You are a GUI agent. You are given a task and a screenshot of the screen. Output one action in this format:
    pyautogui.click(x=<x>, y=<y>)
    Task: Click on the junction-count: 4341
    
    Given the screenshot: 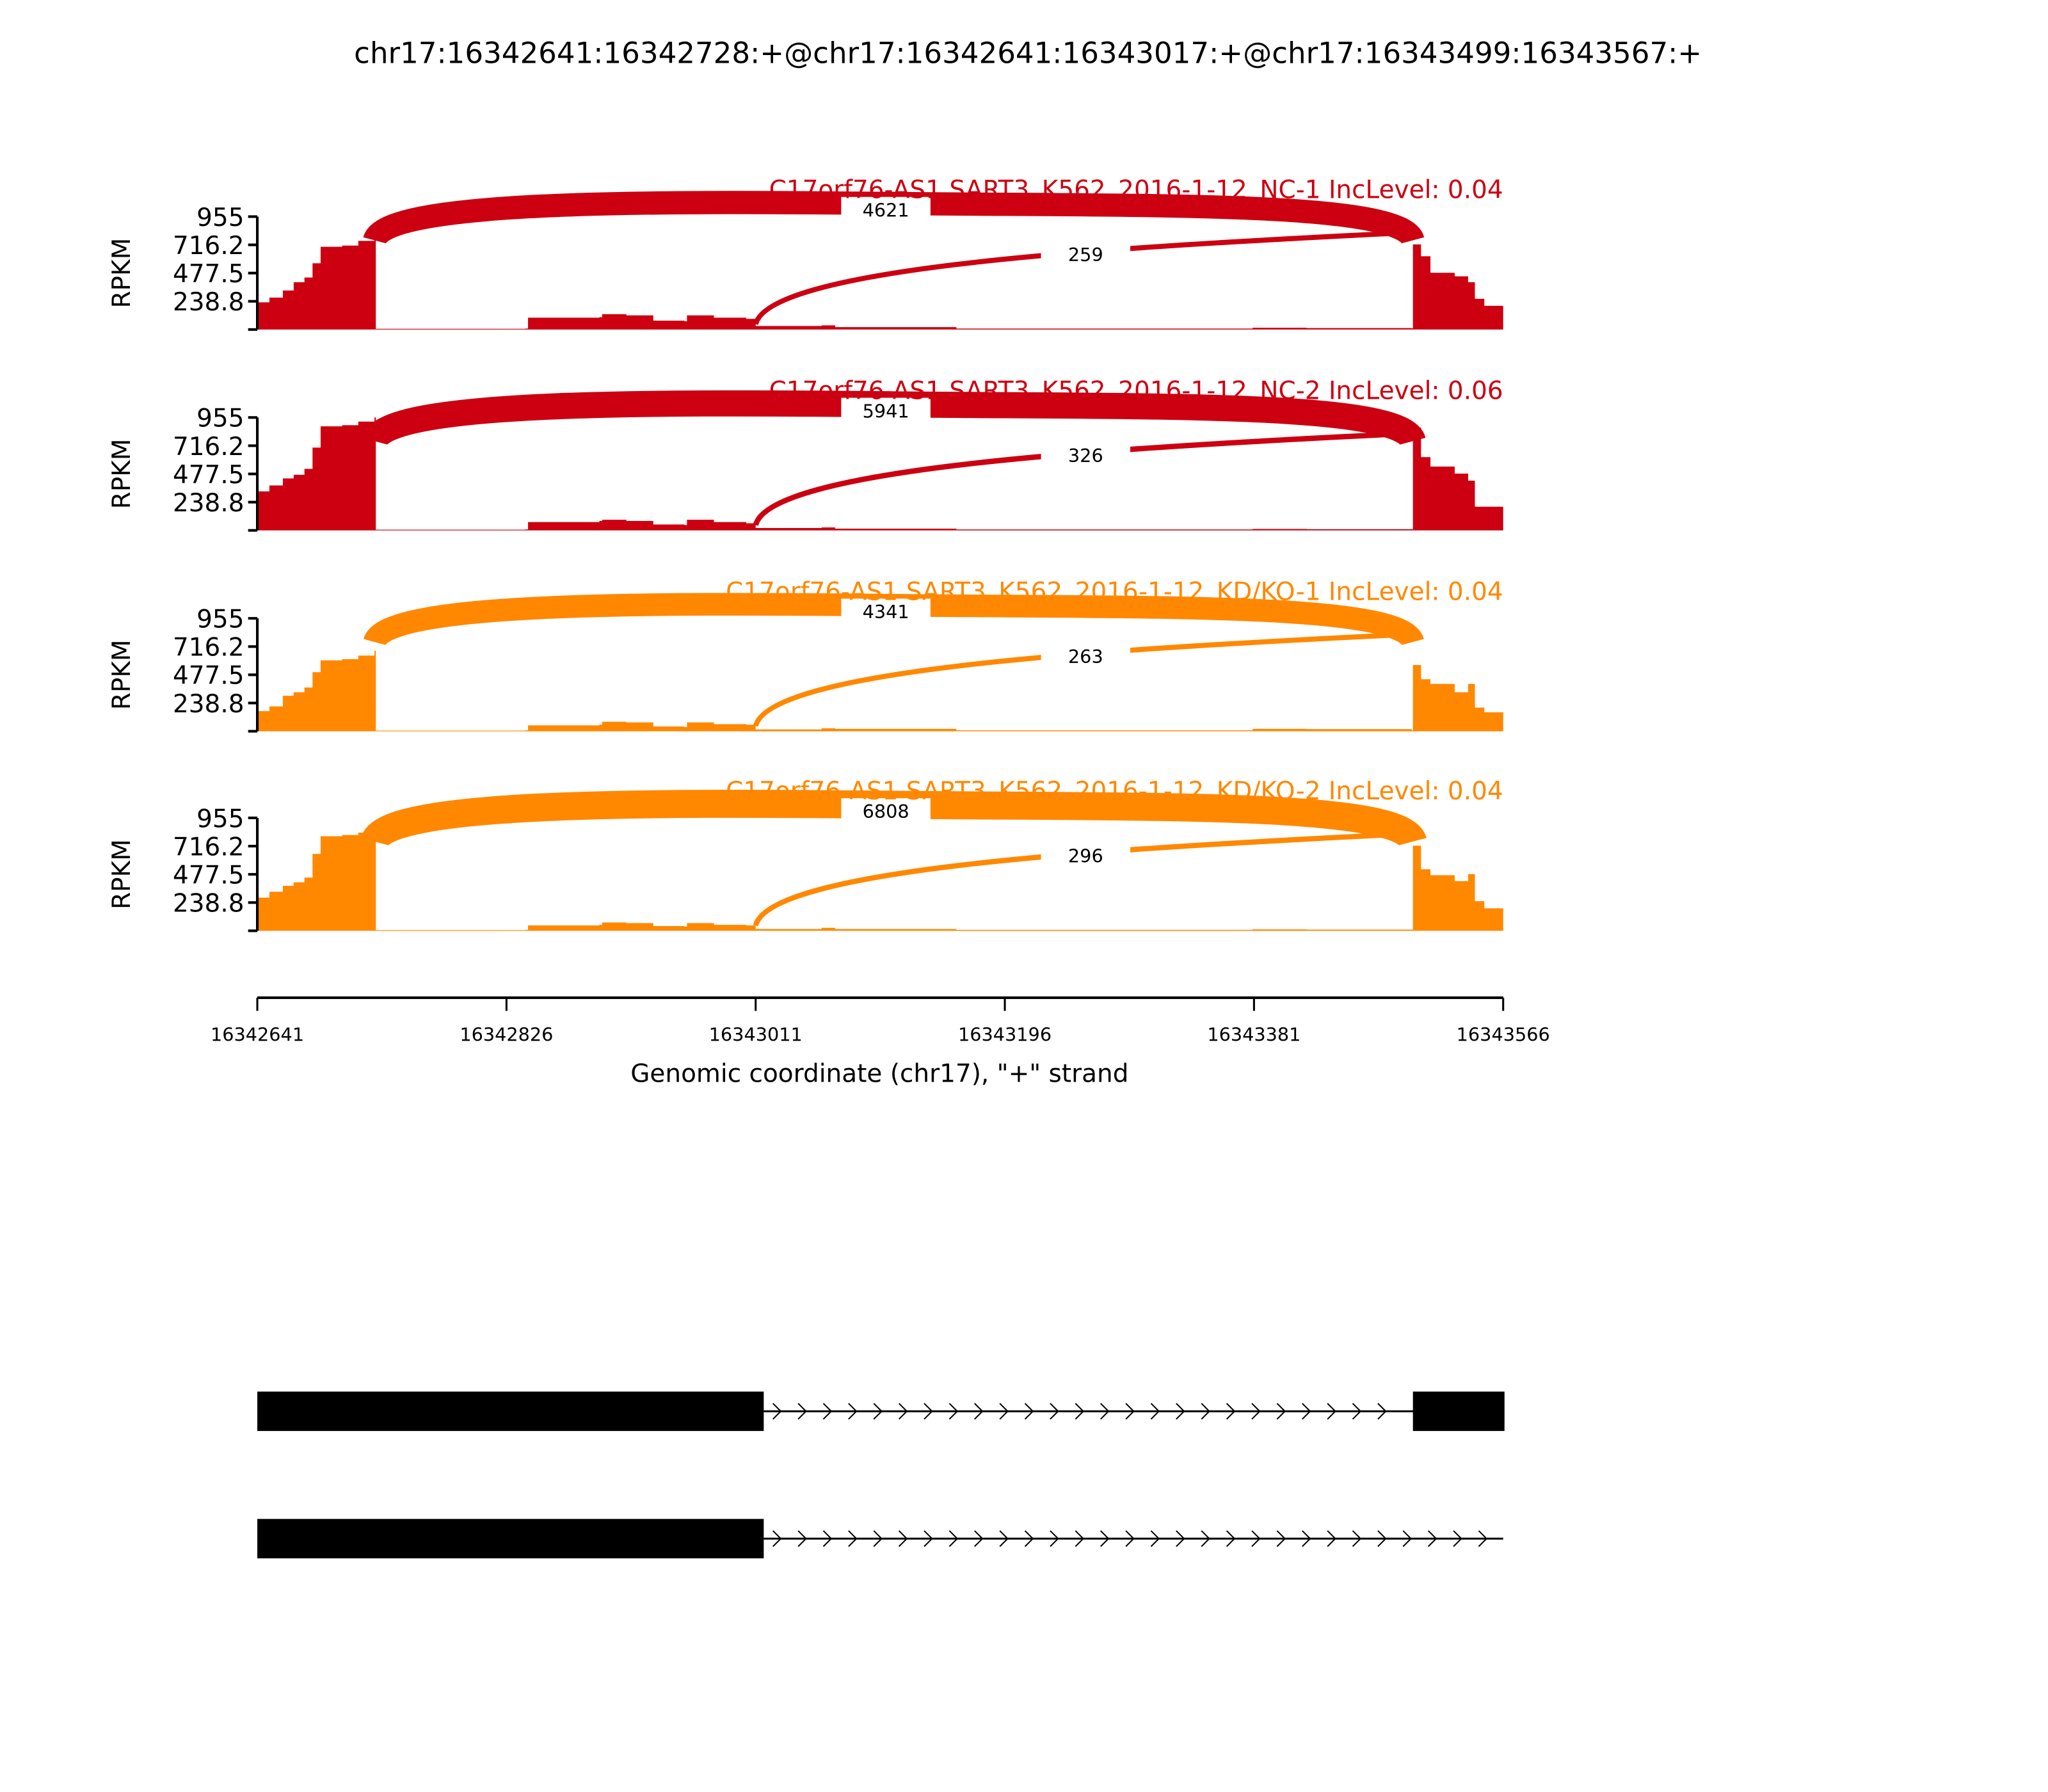 What is the action you would take?
    pyautogui.click(x=886, y=612)
    